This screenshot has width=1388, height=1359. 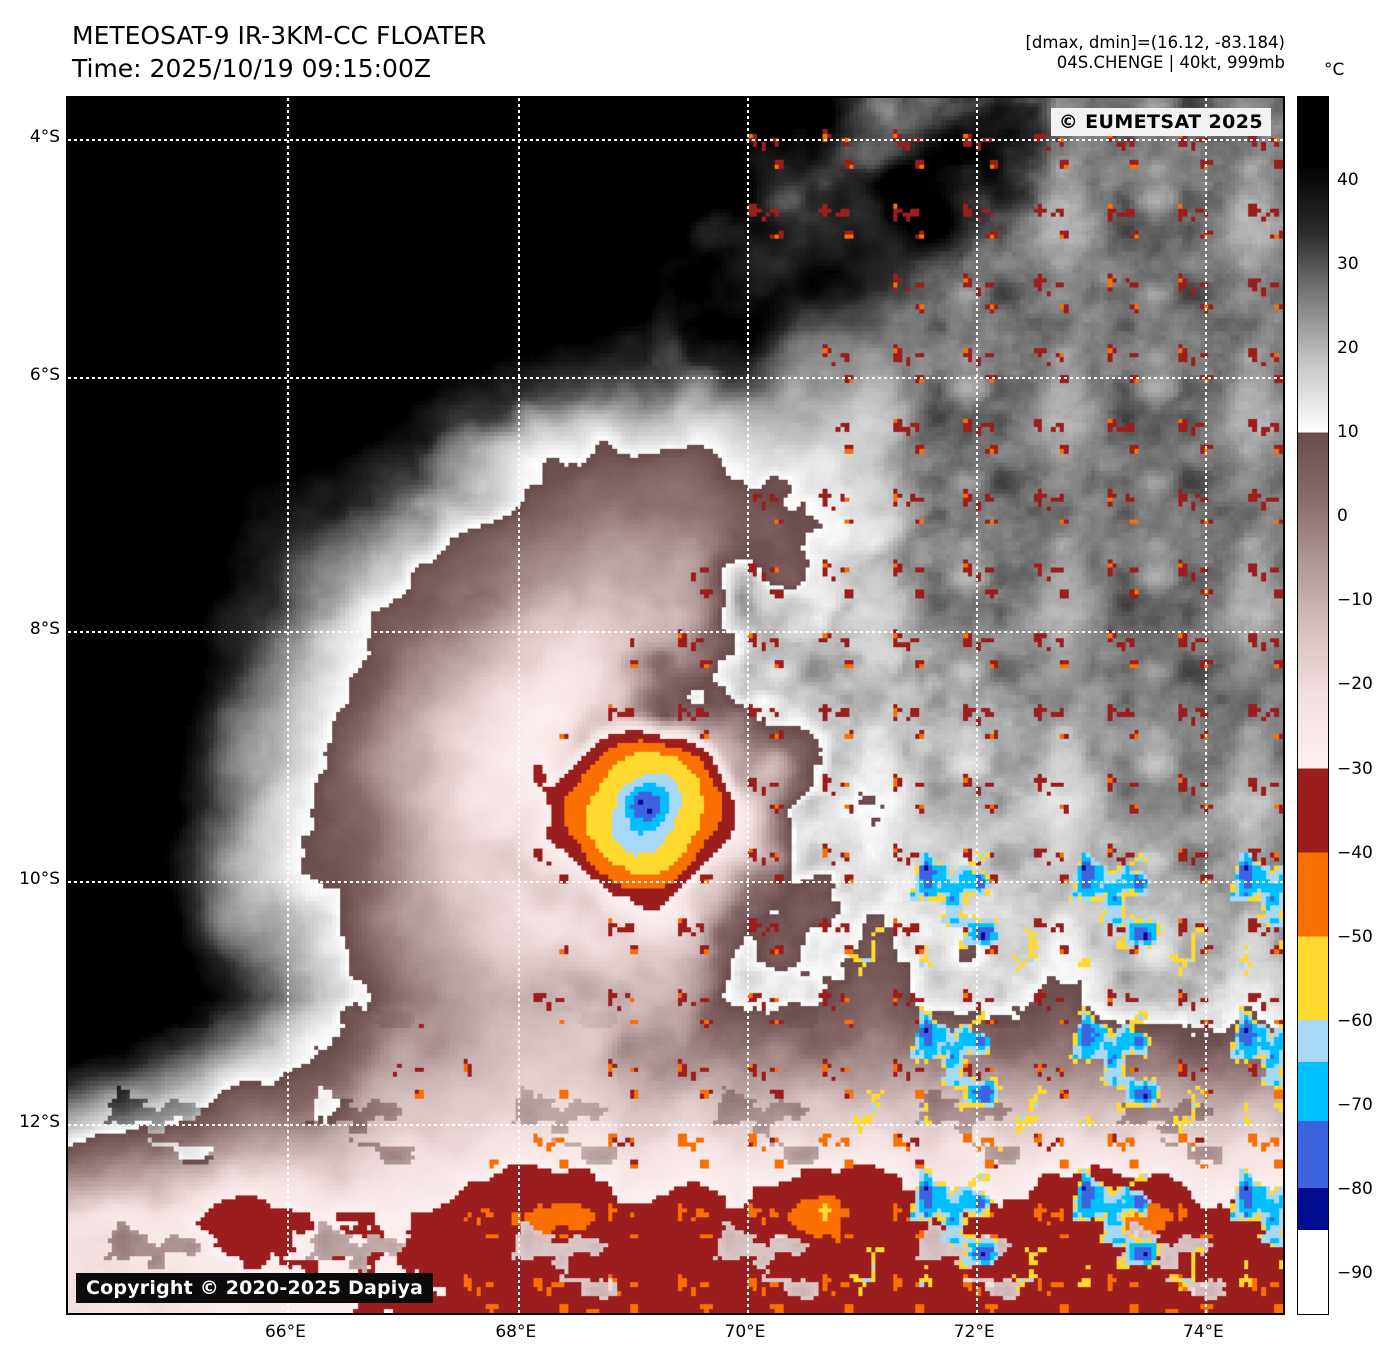 What do you see at coordinates (44, 137) in the screenshot?
I see `y-tick-0: 4°S` at bounding box center [44, 137].